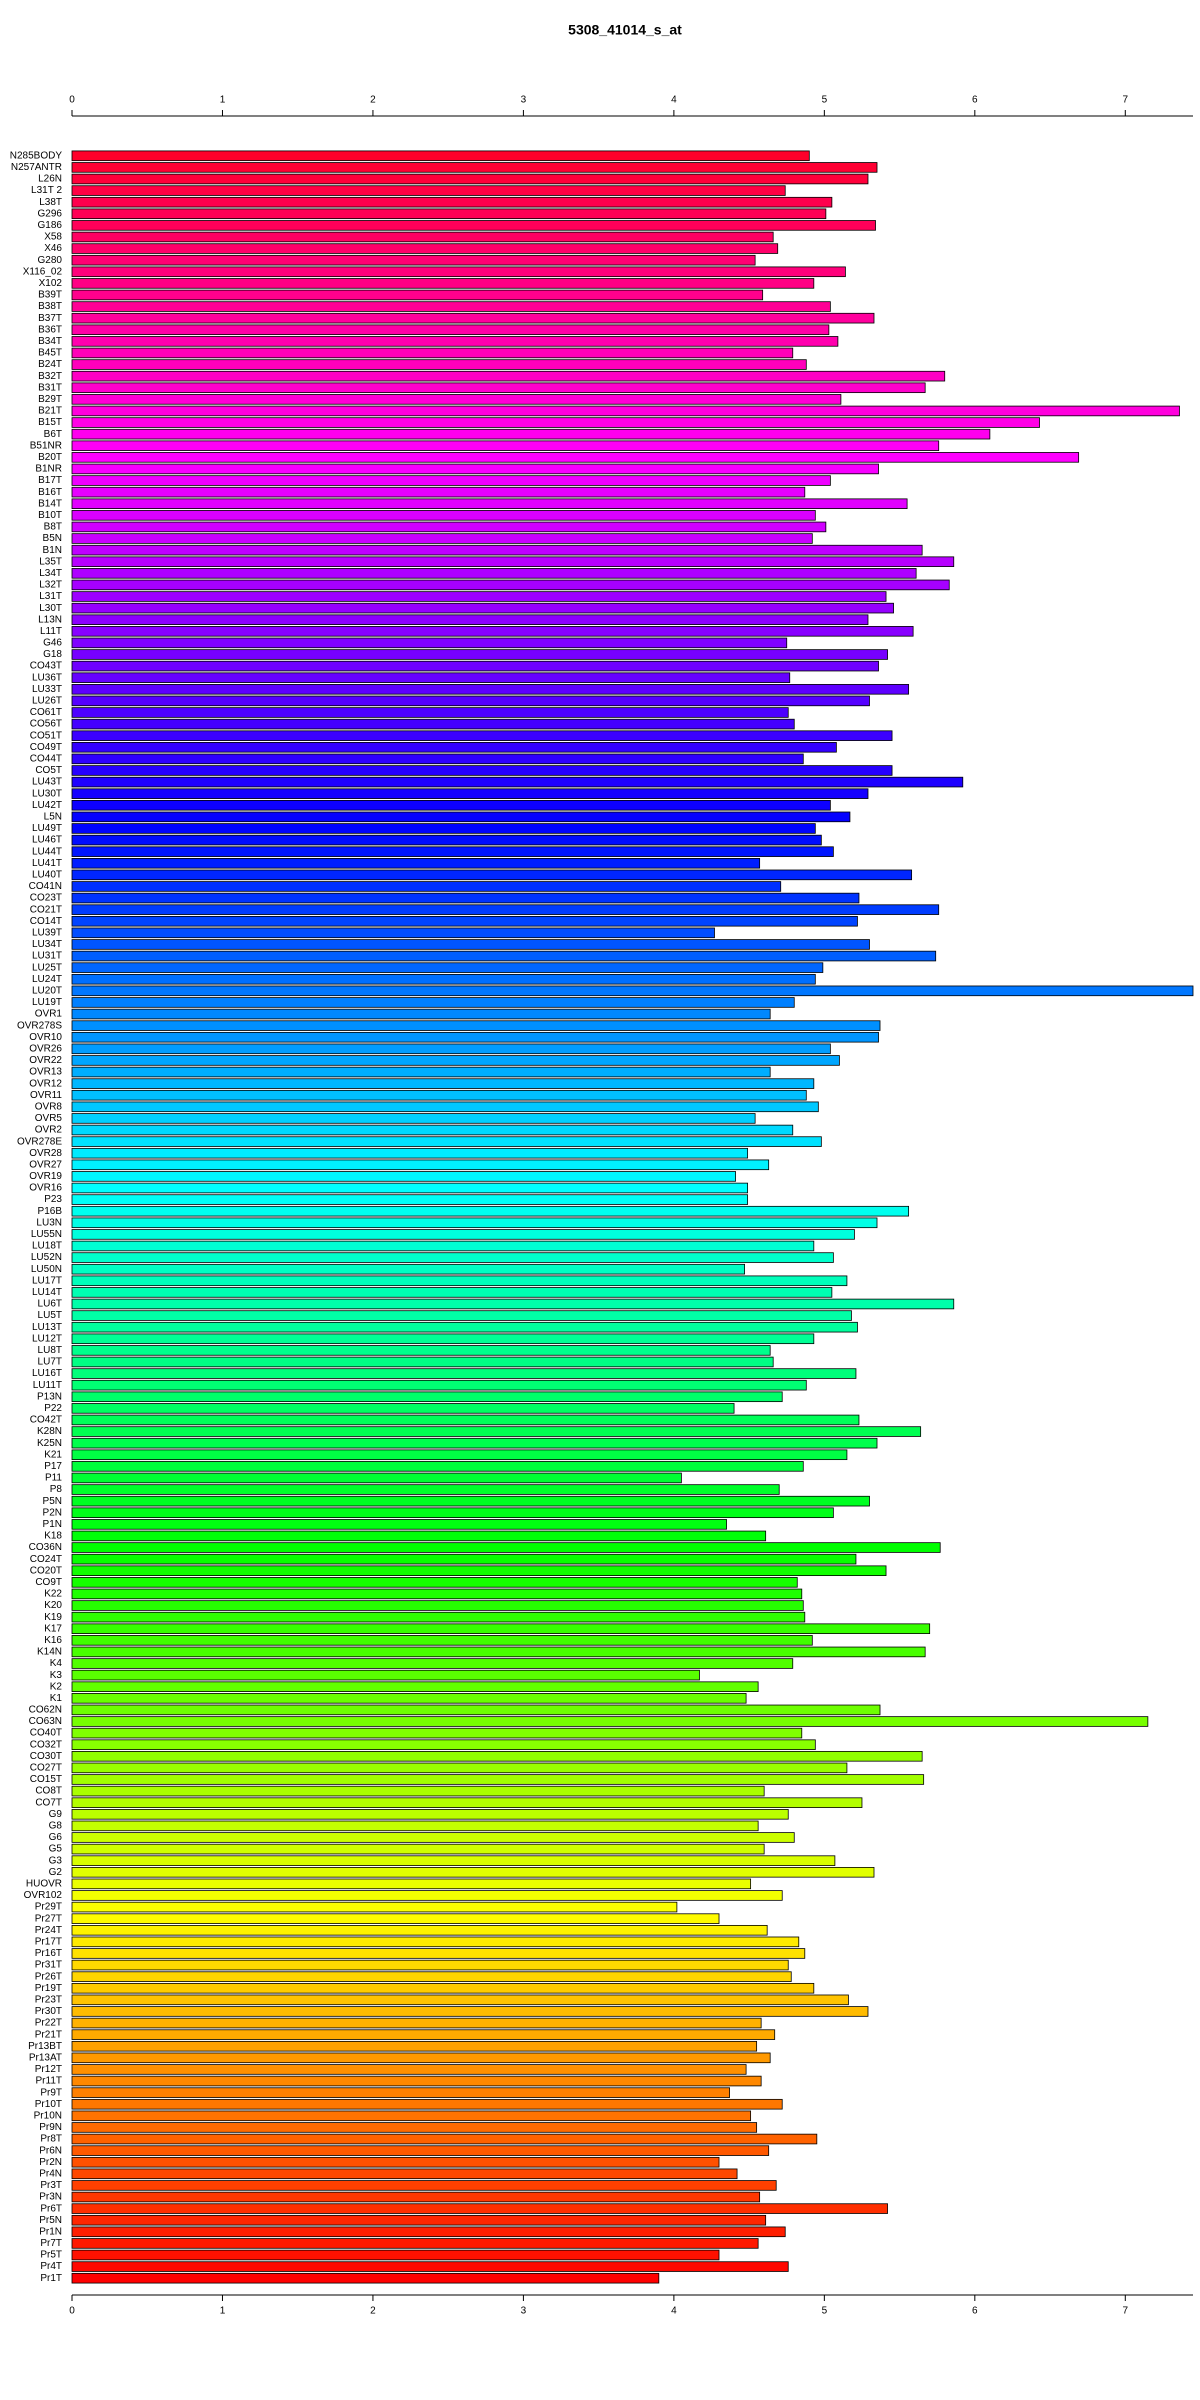  I want to click on y-tick-label: LU31T, so click(47, 956).